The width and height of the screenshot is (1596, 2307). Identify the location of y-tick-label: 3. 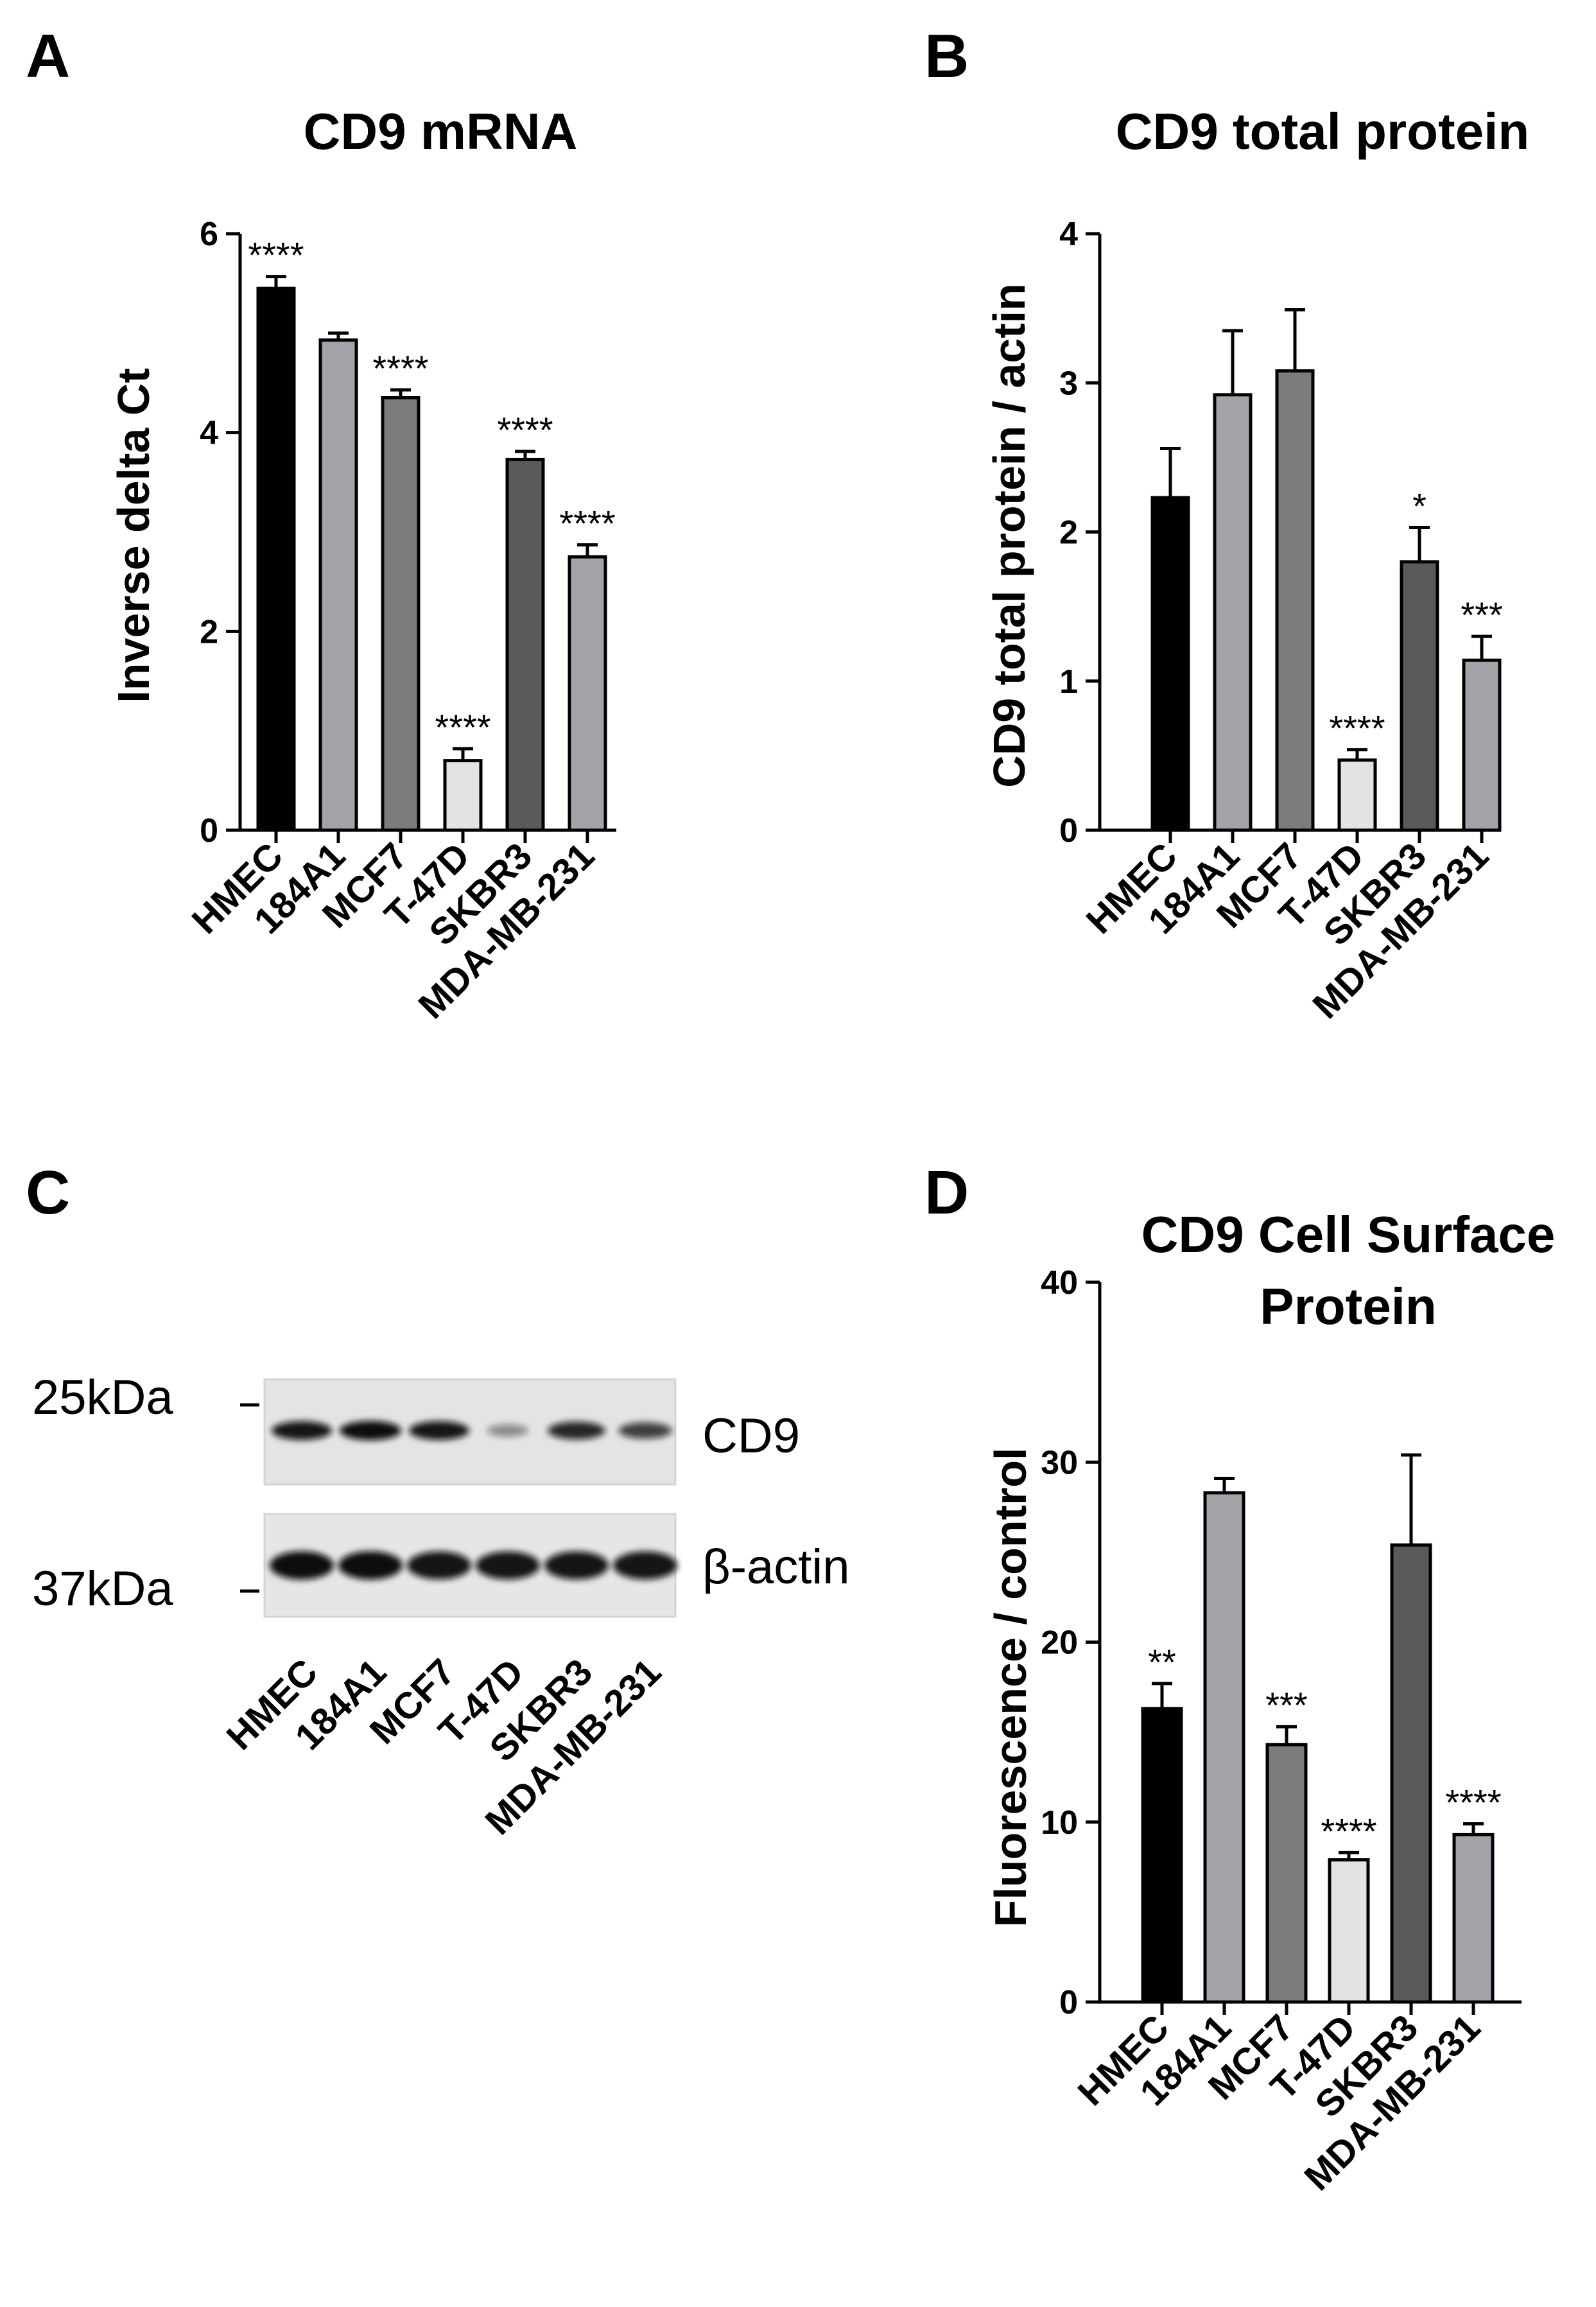
(1068, 383).